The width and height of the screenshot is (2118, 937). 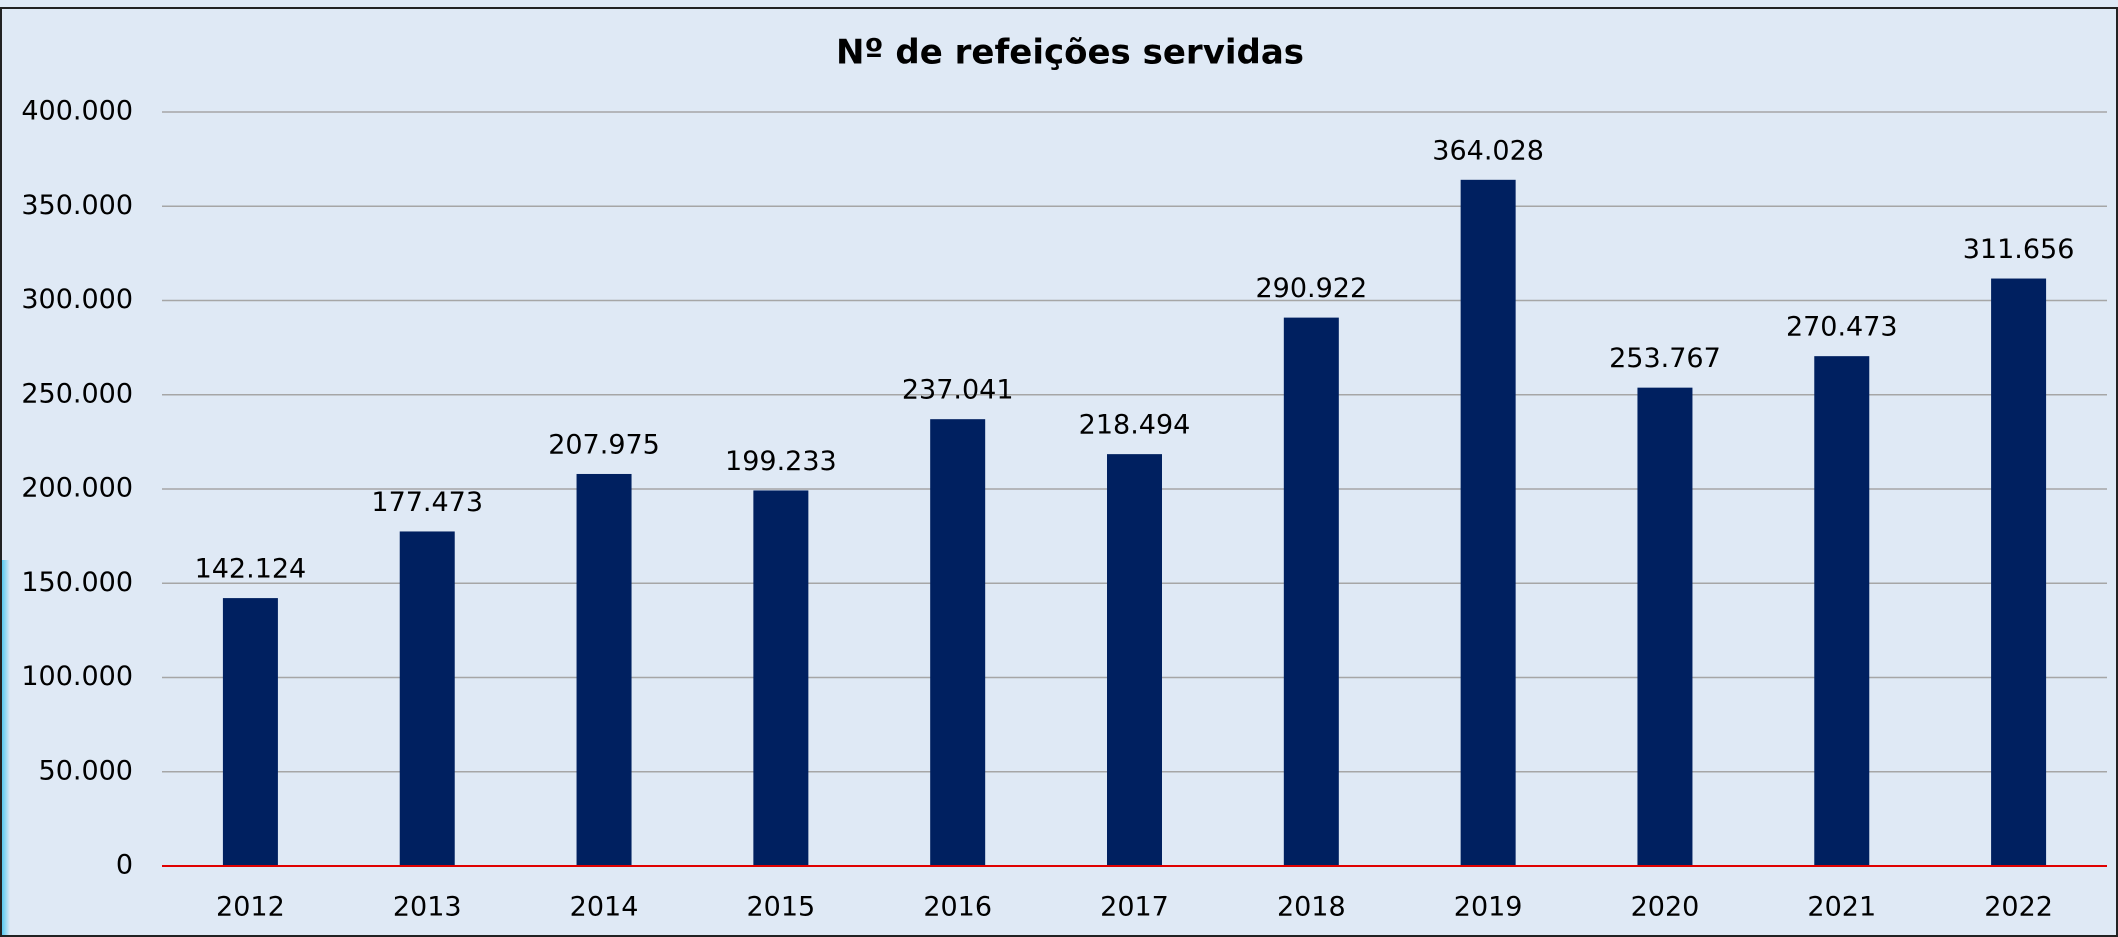 I want to click on value-label: 142.124, so click(x=251, y=569).